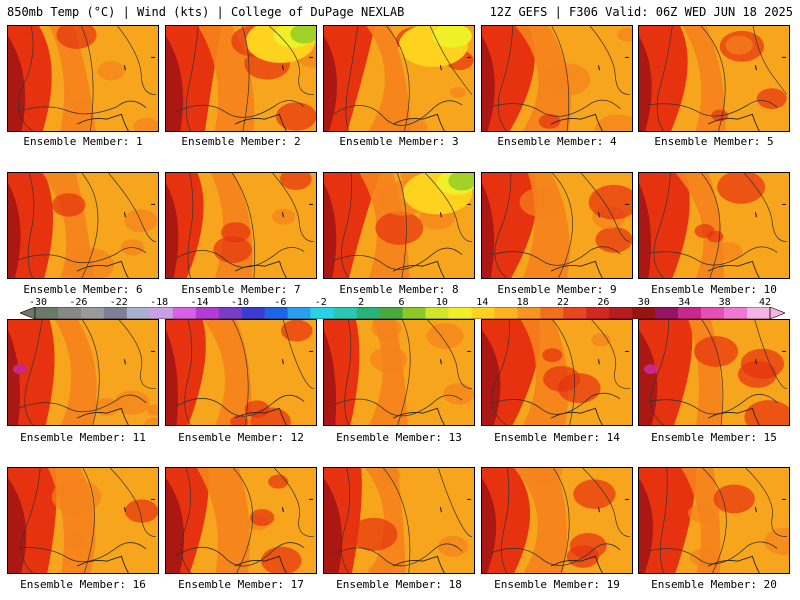  I want to click on colorbar-tick-label: 38, so click(724, 302).